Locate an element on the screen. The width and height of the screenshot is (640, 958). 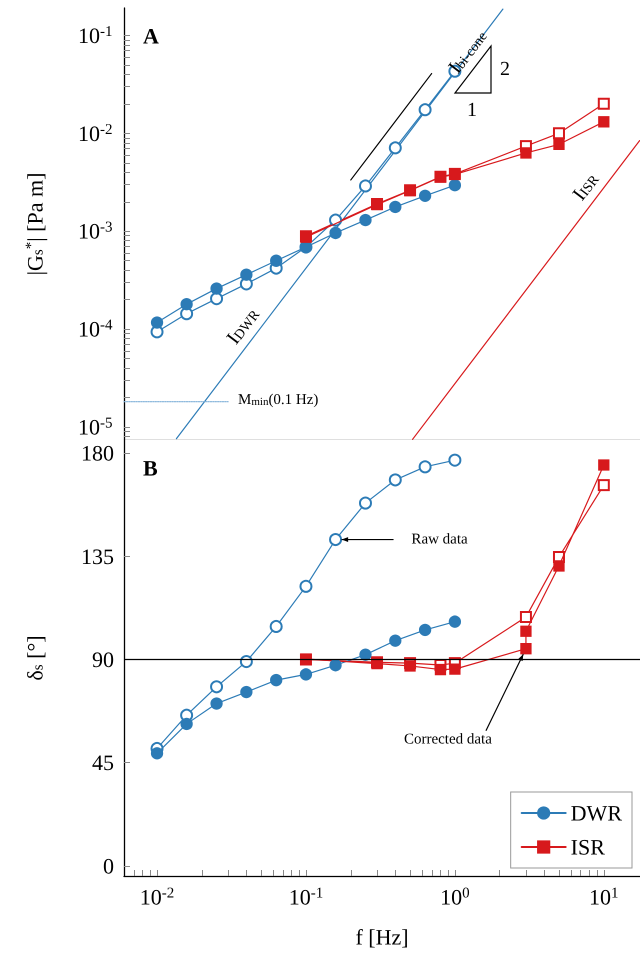
legend-label: ISR is located at coordinates (588, 847).